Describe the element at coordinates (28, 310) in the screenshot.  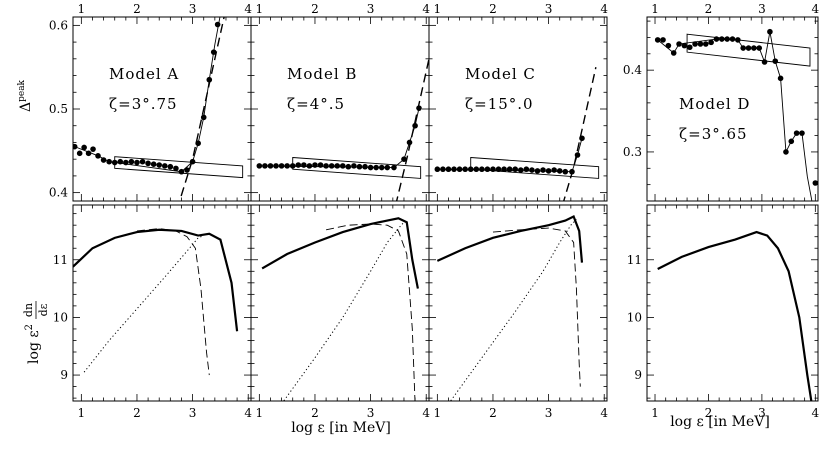
I see `bottom-y-label-num: dn` at that location.